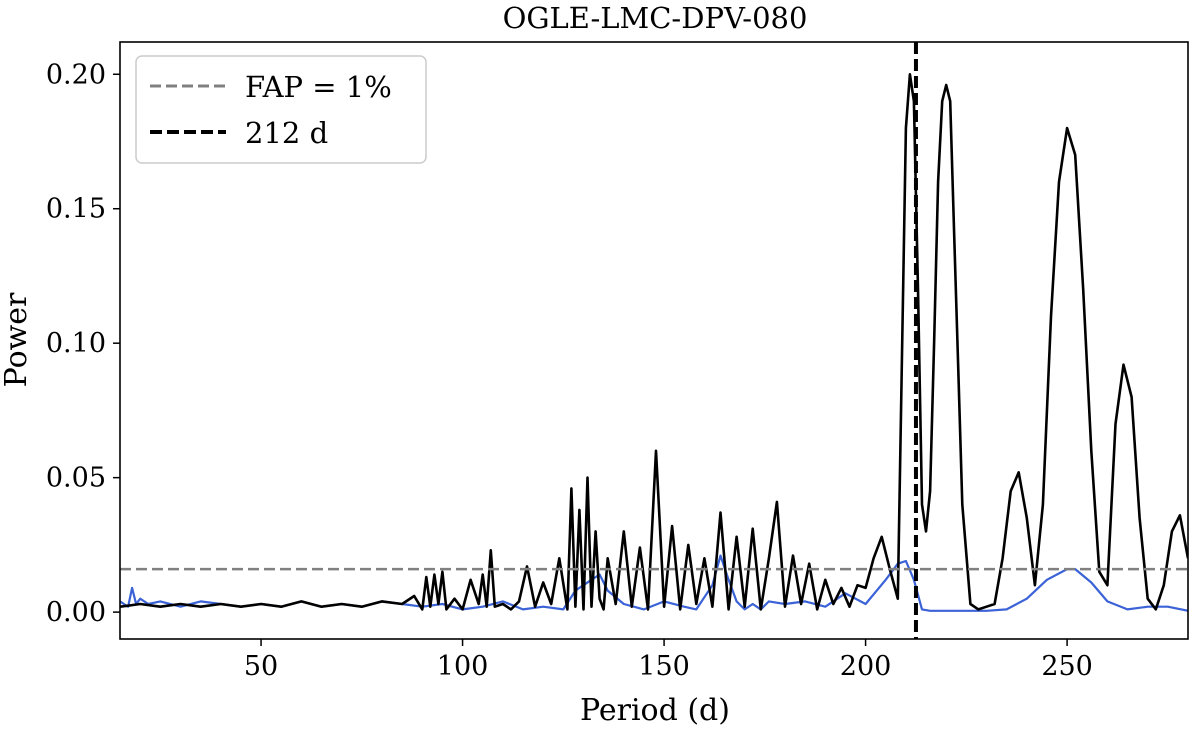 This screenshot has height=734, width=1200. Describe the element at coordinates (318, 87) in the screenshot. I see `legend-label-fap: FAP = 1%` at that location.